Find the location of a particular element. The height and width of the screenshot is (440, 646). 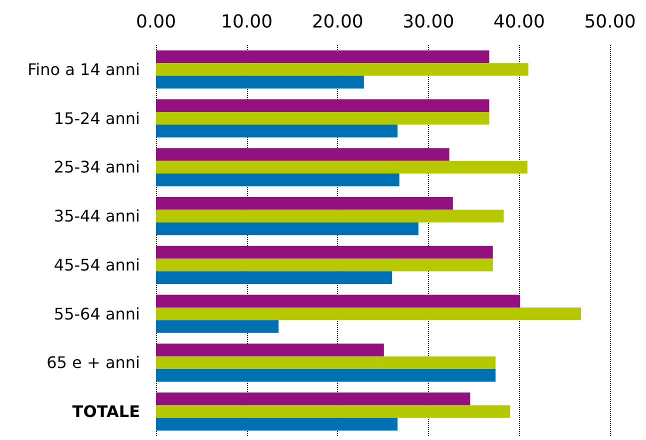

y-tick-label: Fino a 14 anni is located at coordinates (84, 69).